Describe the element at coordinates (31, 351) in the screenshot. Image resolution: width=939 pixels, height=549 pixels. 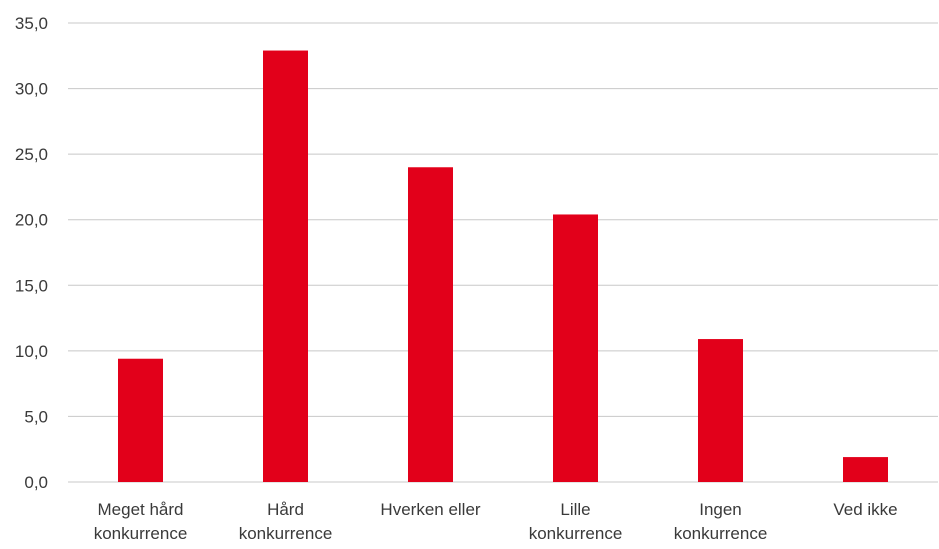
I see `y-tick-label: 10,0` at that location.